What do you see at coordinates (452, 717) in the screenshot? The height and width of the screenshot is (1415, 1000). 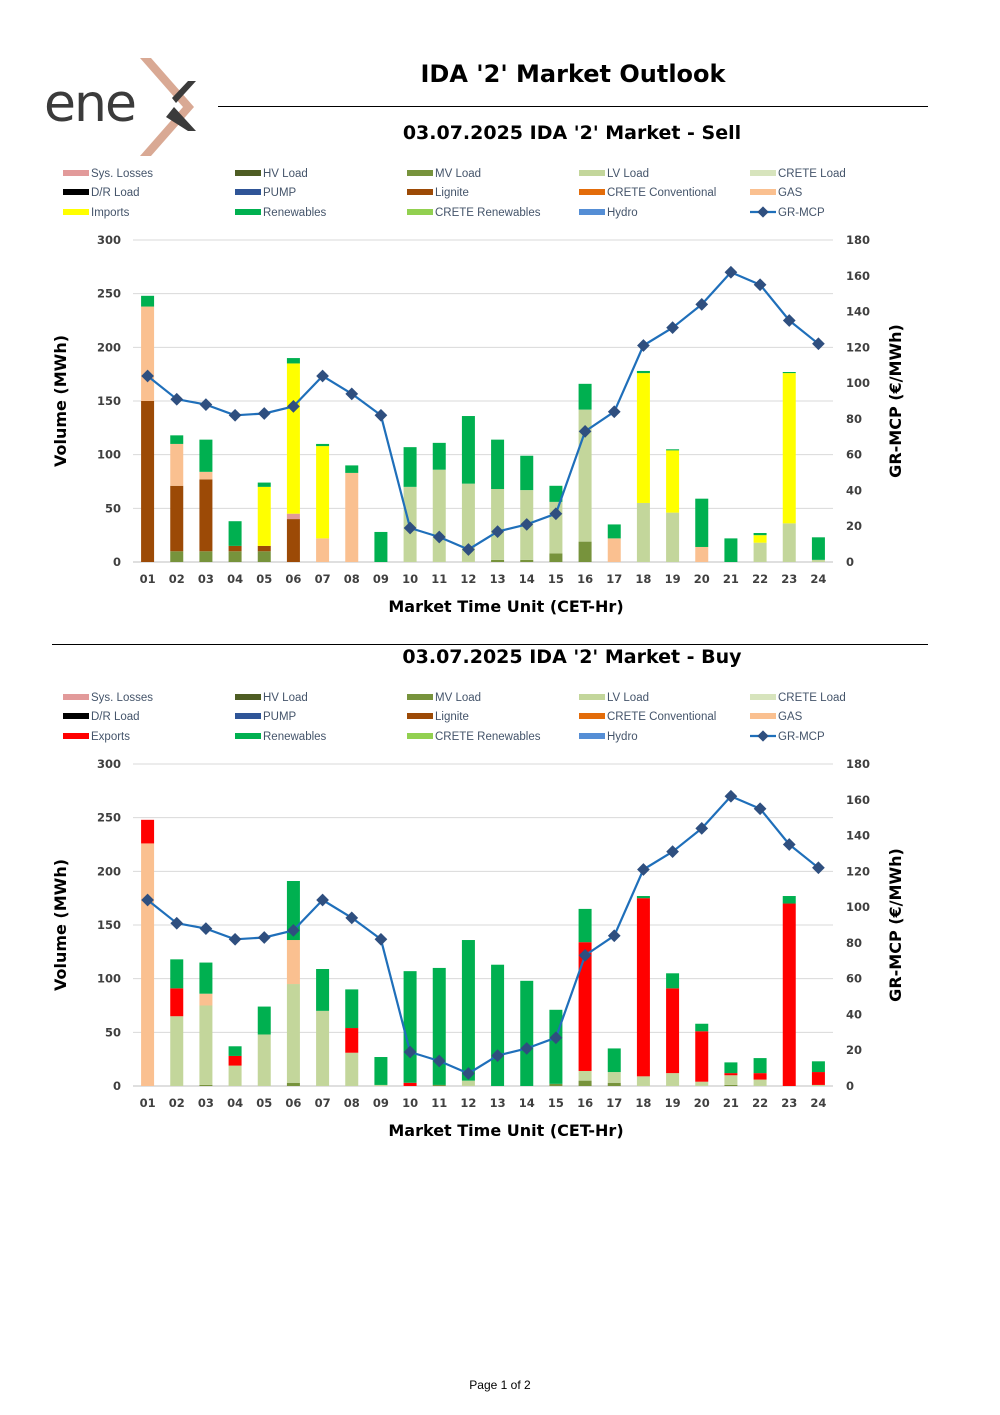 I see `legend-label-lignite: Lignite` at bounding box center [452, 717].